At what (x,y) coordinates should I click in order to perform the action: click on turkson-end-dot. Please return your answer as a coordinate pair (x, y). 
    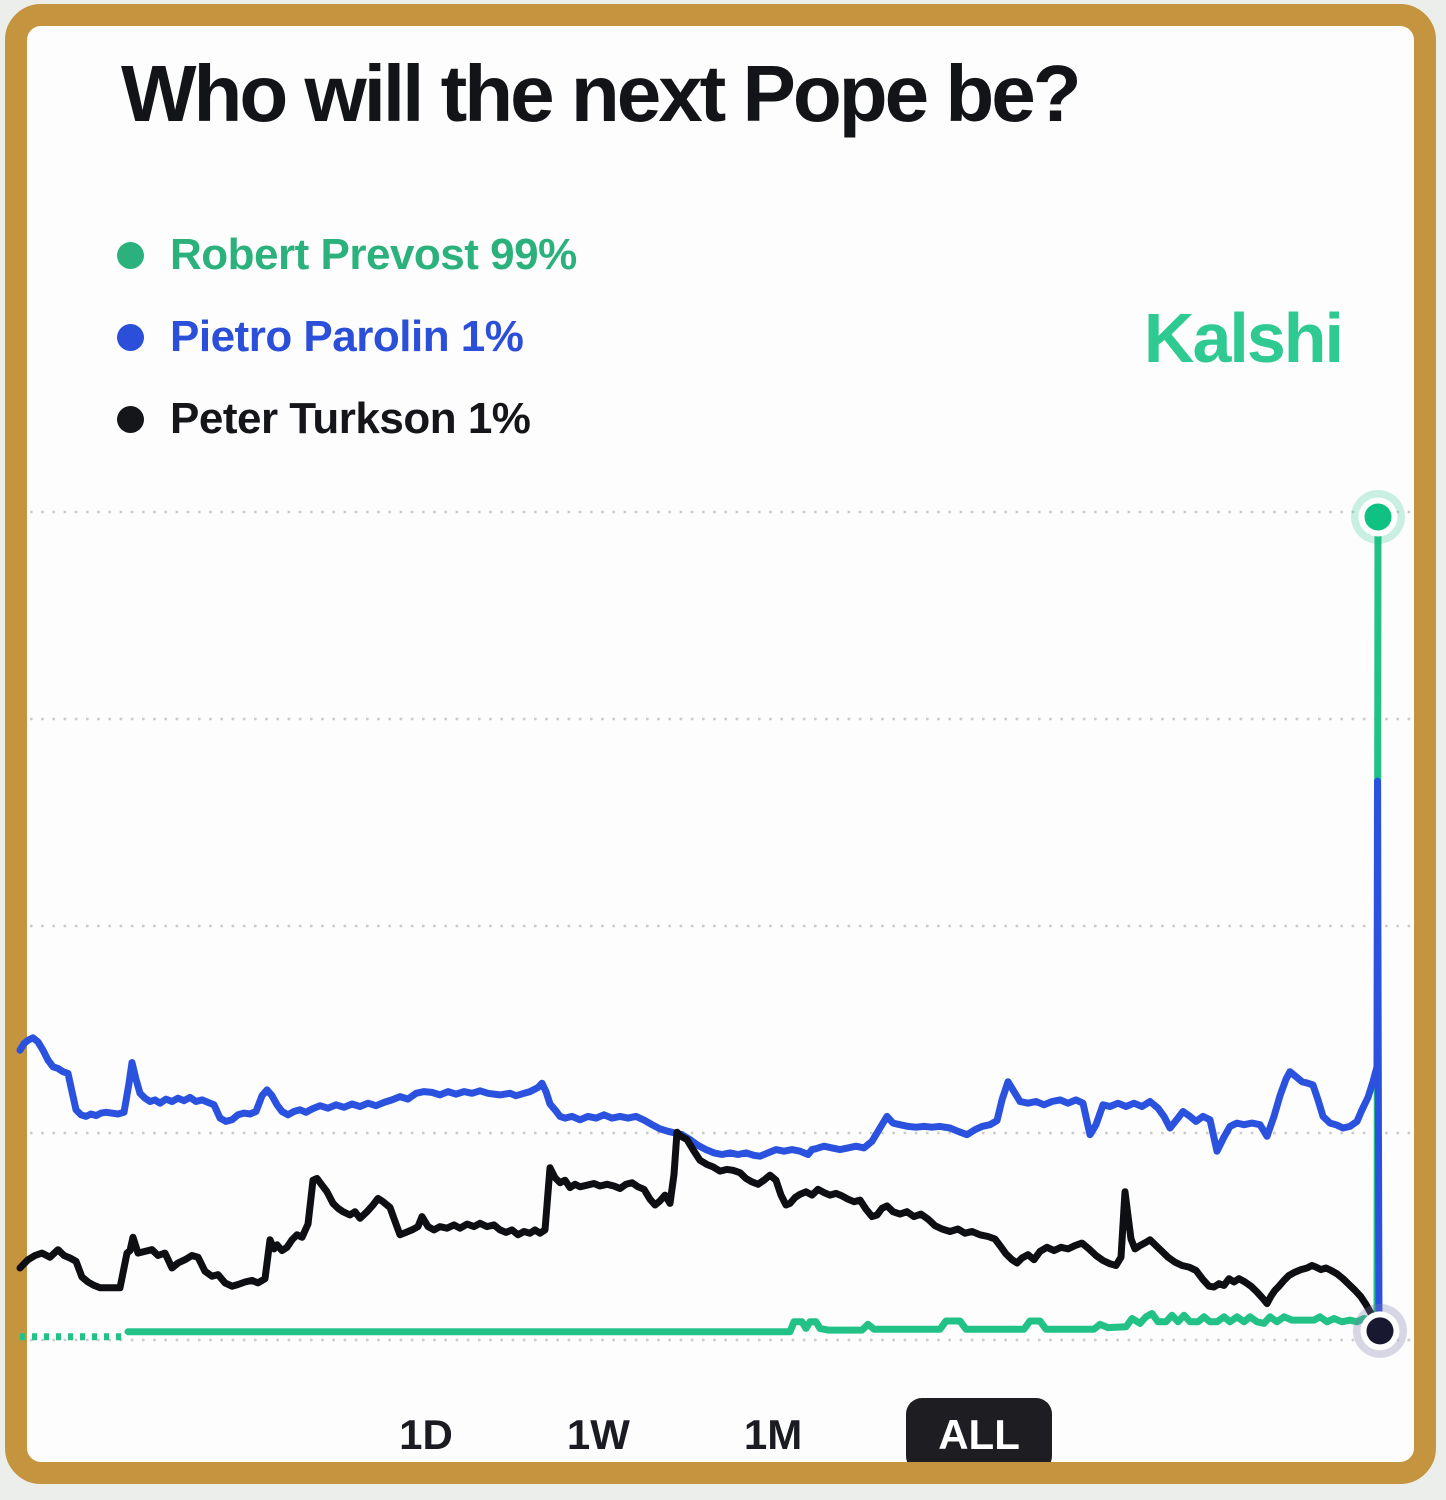
    Looking at the image, I should click on (1380, 1331).